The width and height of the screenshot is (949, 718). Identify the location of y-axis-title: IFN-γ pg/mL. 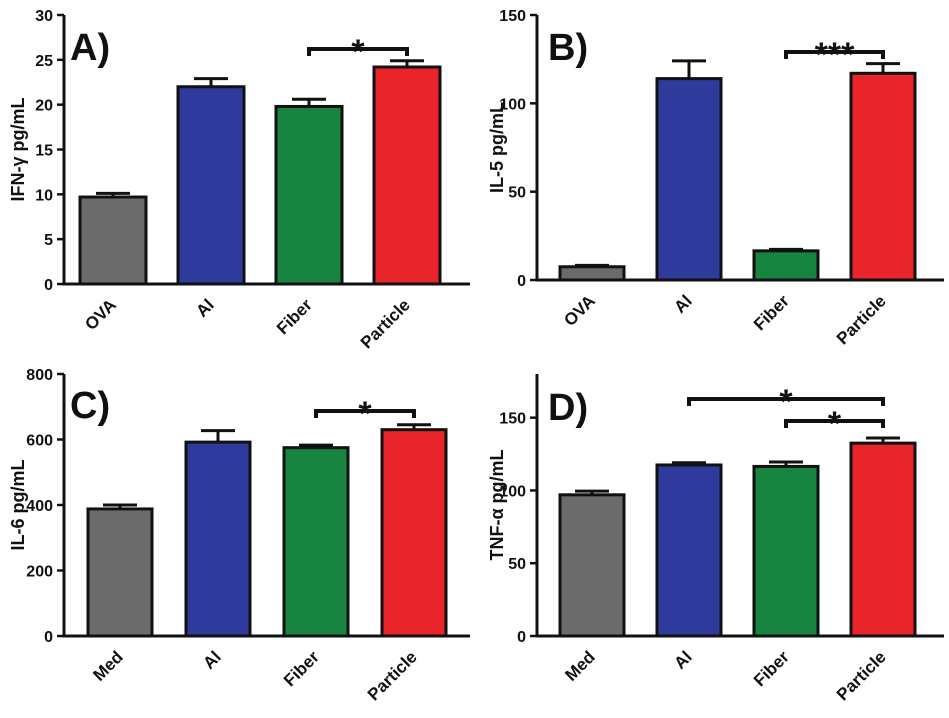
(18, 150).